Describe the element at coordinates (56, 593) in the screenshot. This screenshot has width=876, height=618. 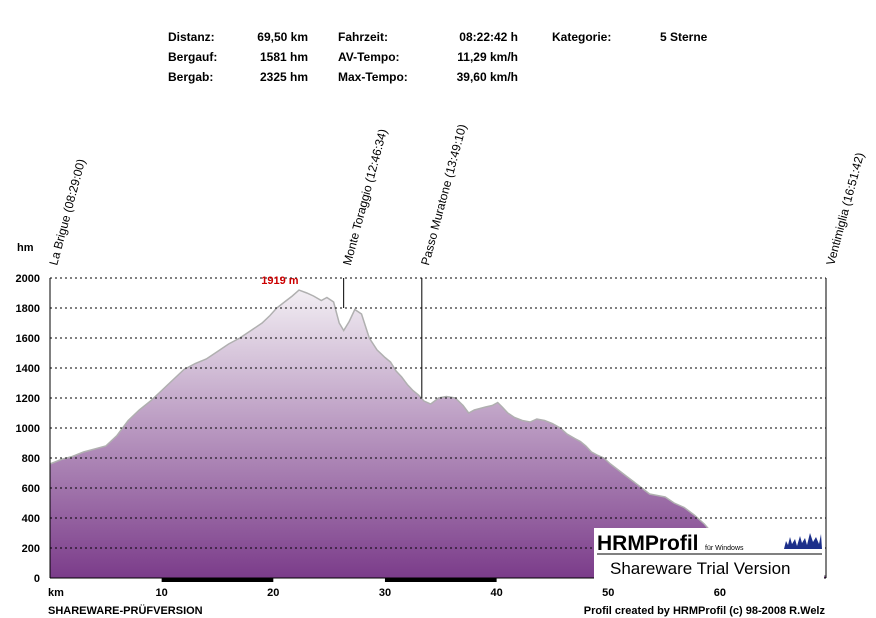
I see `x-axis-label: km` at that location.